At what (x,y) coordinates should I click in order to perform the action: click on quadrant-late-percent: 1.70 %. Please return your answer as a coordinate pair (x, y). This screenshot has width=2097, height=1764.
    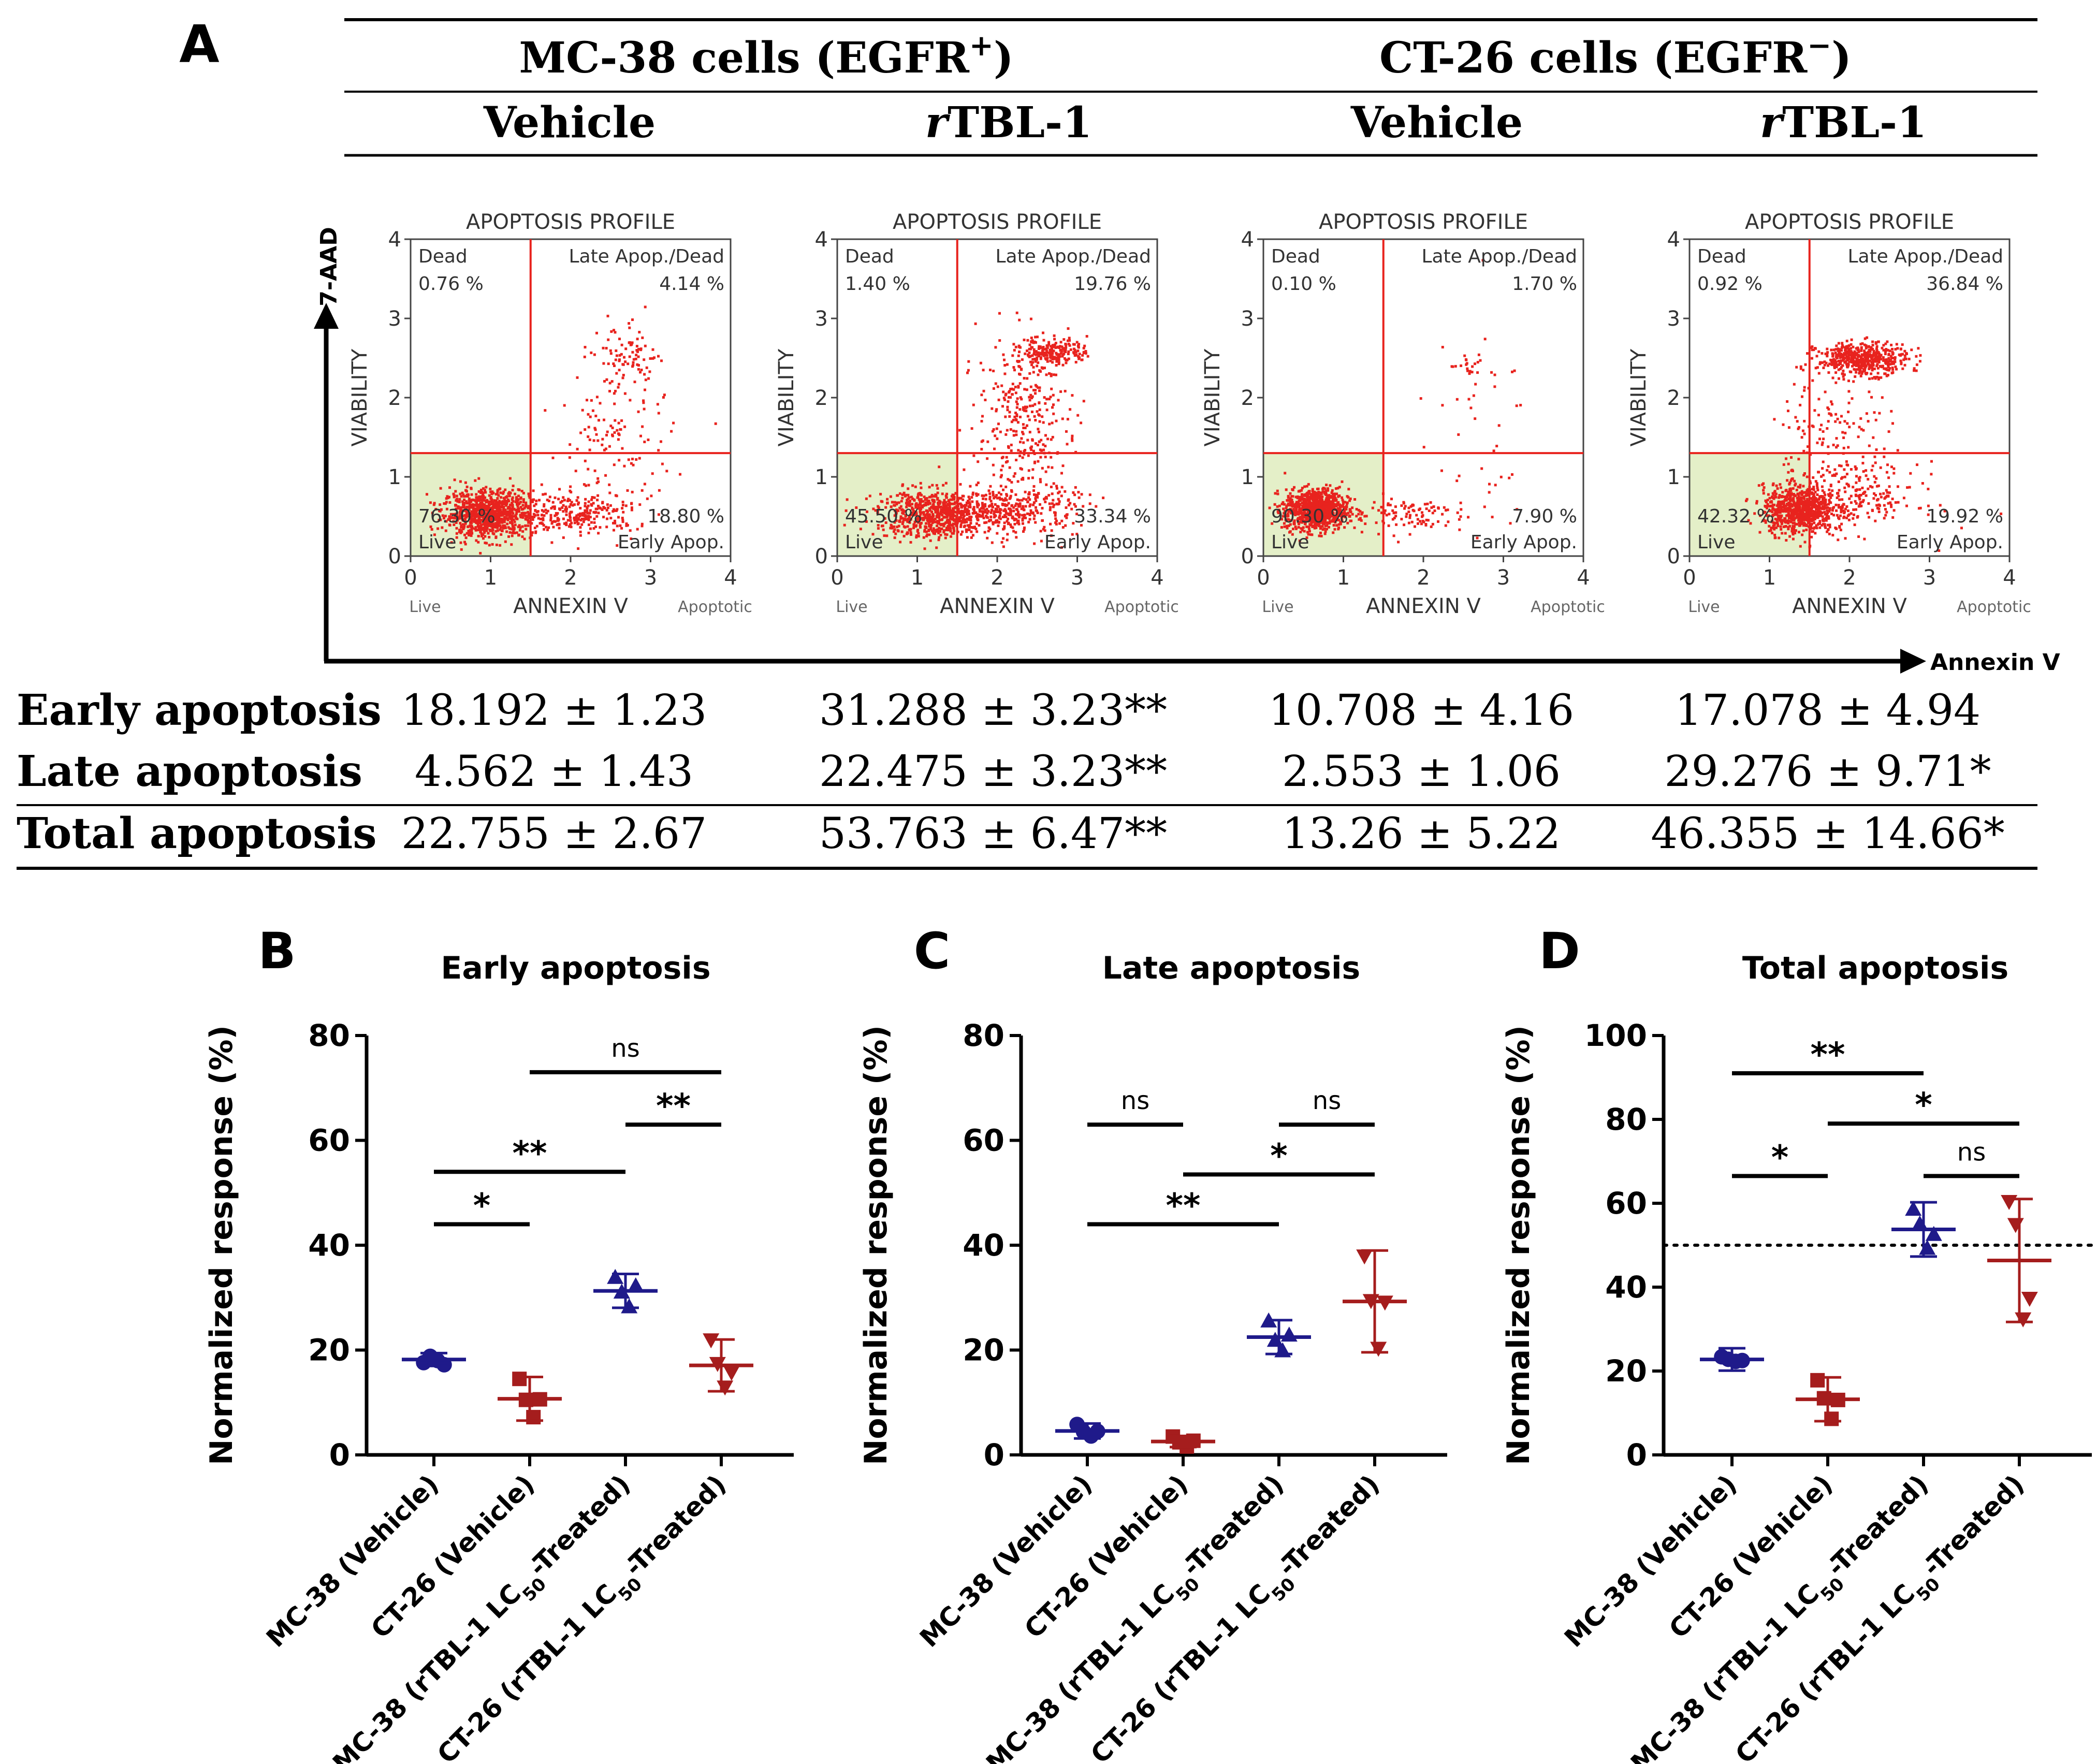
    Looking at the image, I should click on (1544, 284).